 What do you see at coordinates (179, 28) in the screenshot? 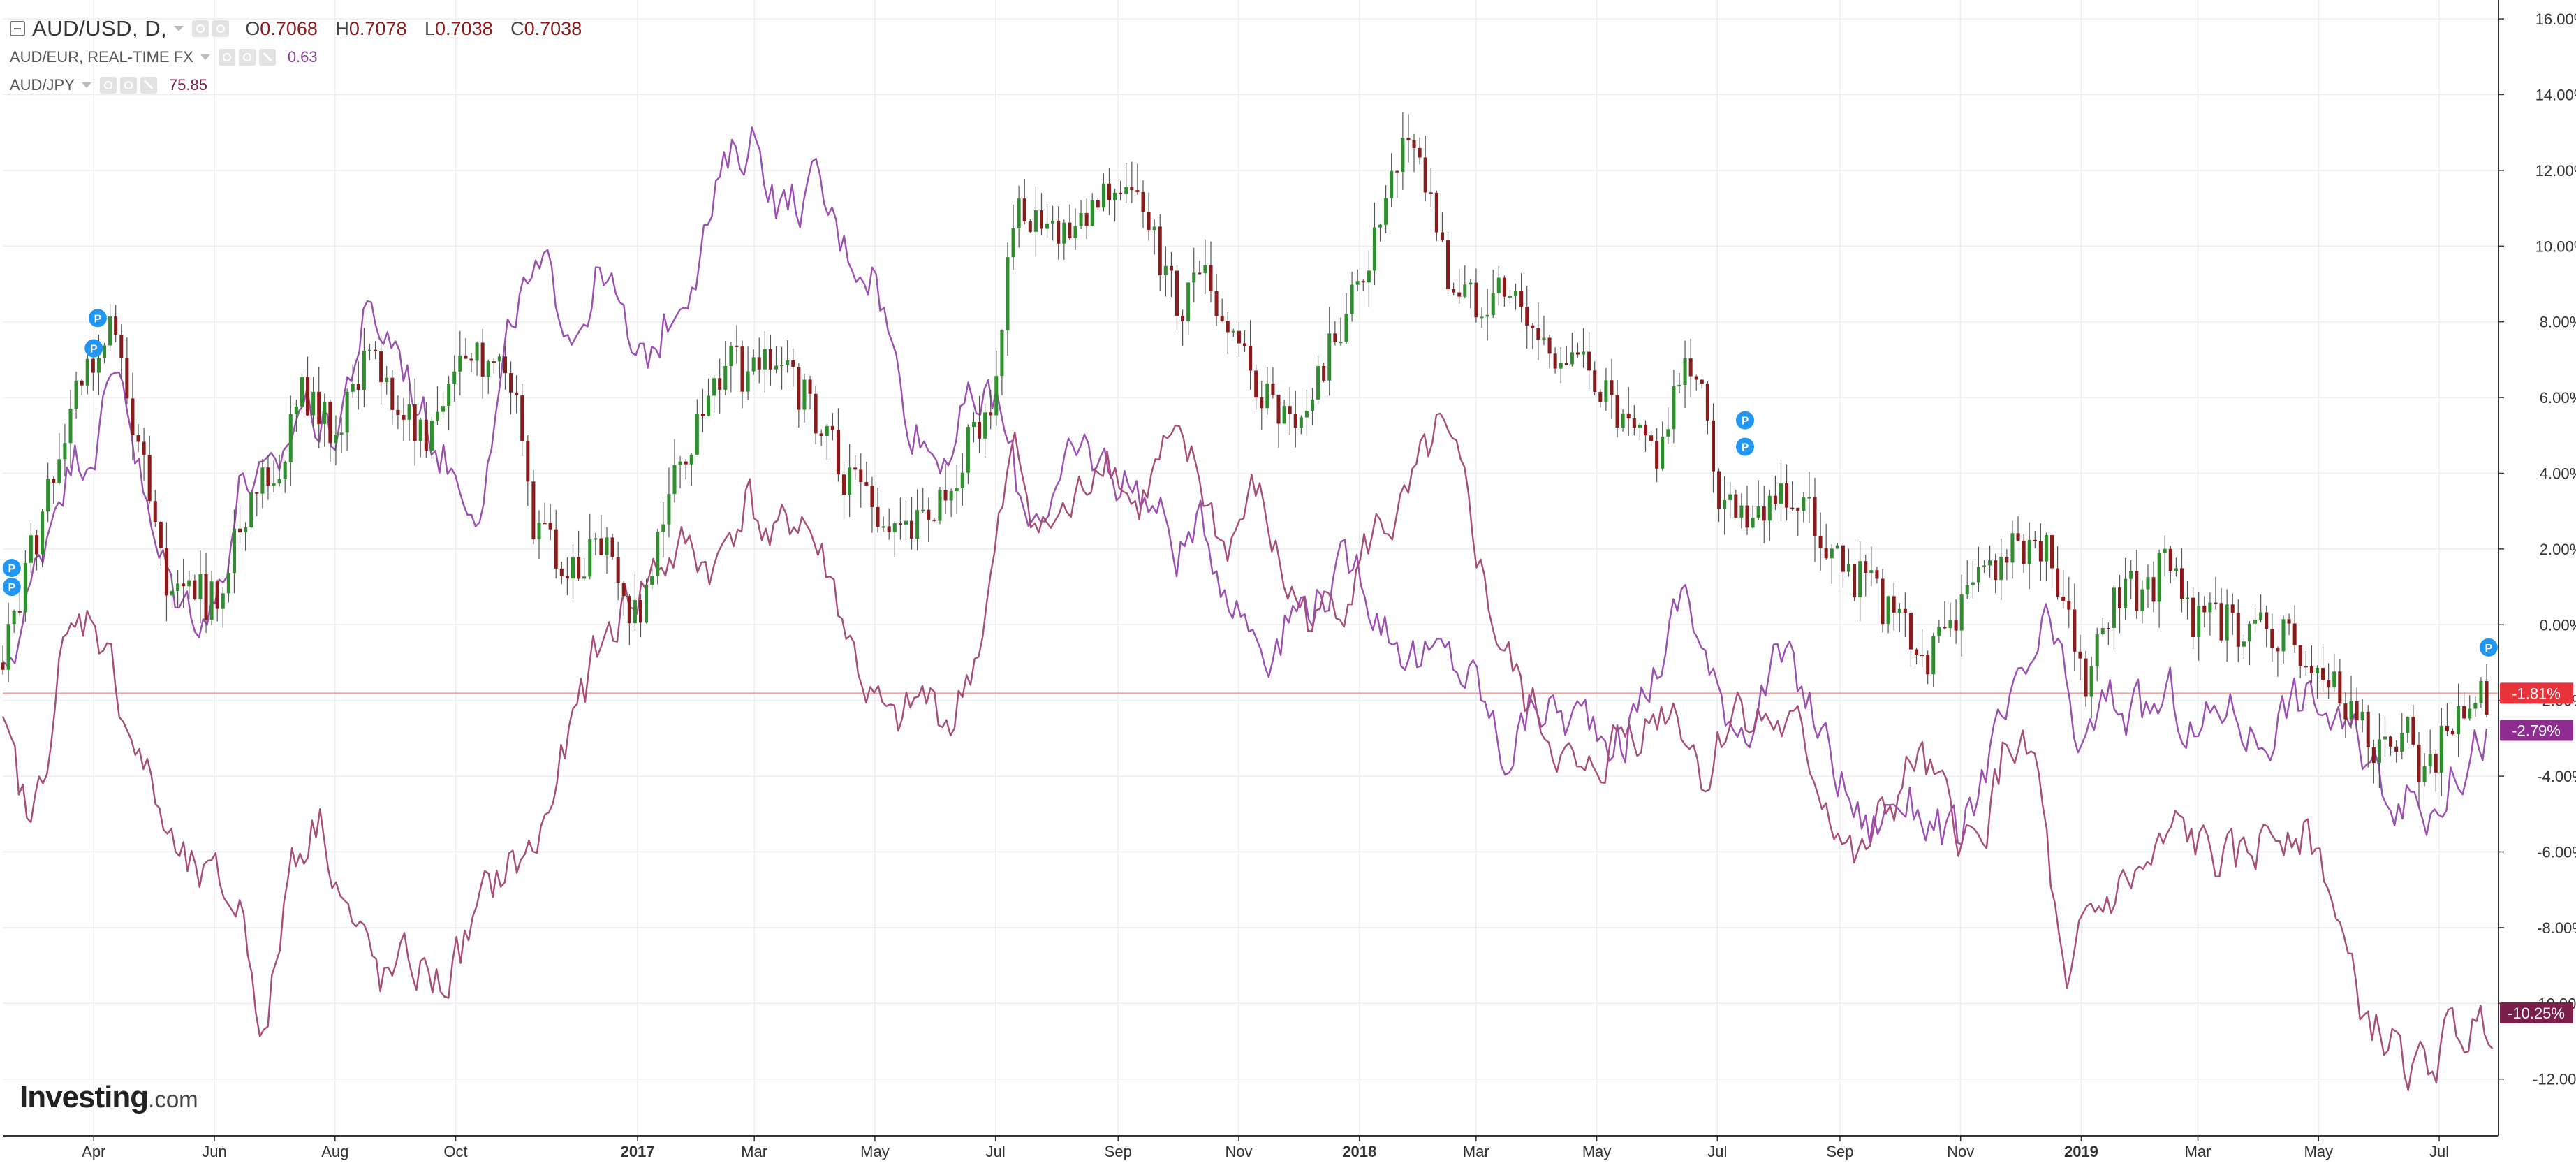
I see `symbol-dropdown-icon` at bounding box center [179, 28].